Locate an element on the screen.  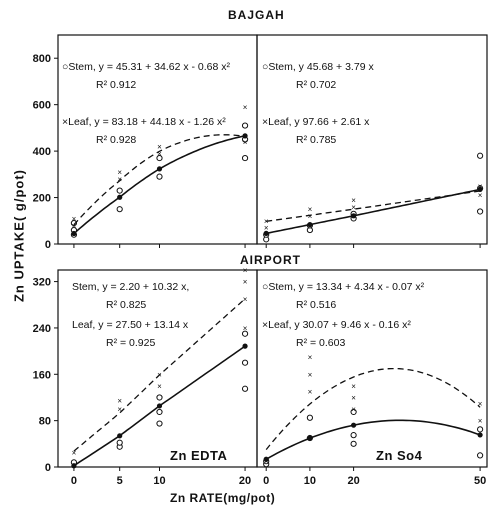
bottom-panel-title: AIRPORT is located at coordinates (270, 260).